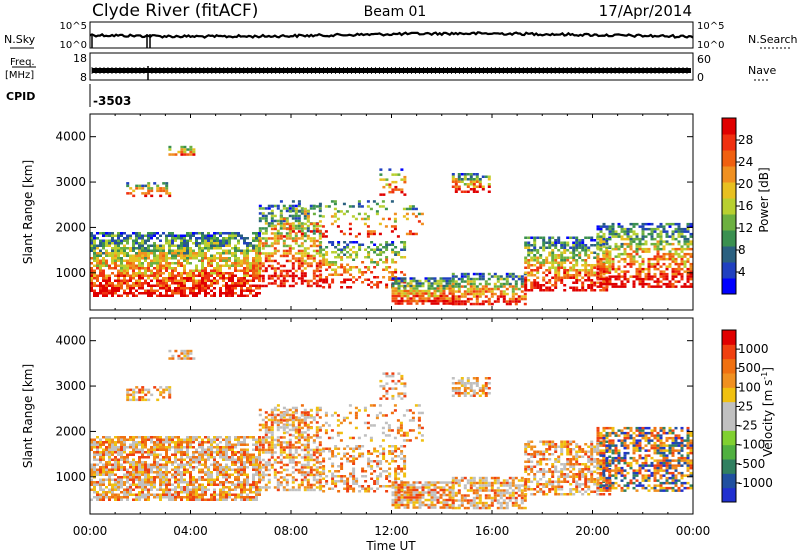 This screenshot has width=800, height=554. I want to click on freq-tick-bottom: 8, so click(83, 77).